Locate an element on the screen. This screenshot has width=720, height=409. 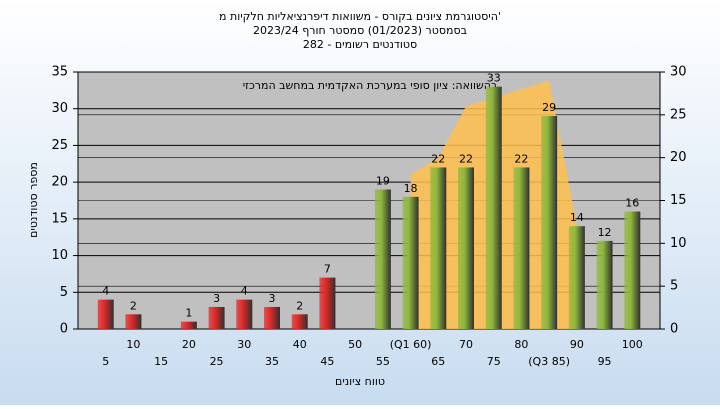
x-tick-label: 10 is located at coordinates (133, 344).